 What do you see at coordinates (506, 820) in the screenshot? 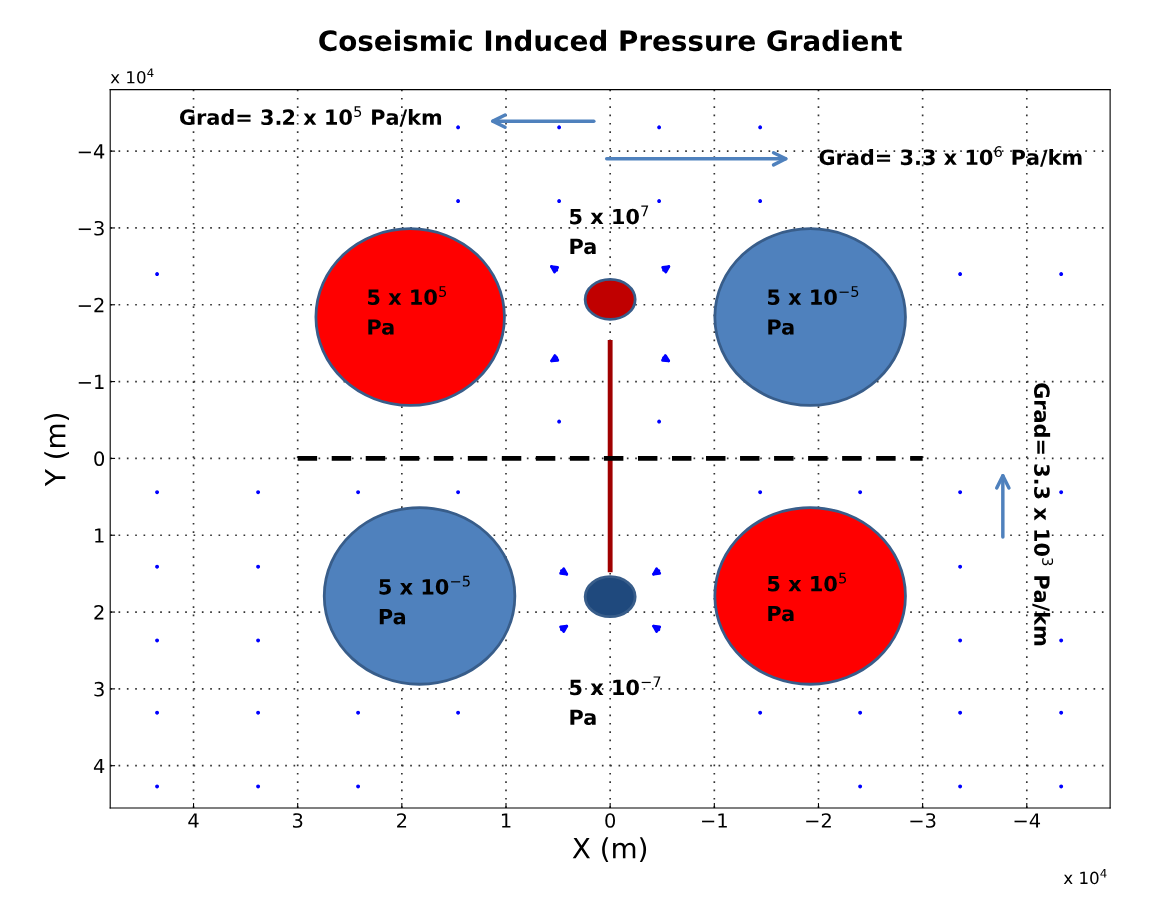
I see `x-tick-label: 1` at bounding box center [506, 820].